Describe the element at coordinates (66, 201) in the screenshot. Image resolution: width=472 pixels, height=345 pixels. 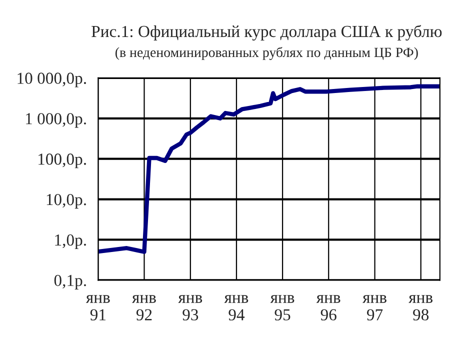
I see `y-tick-label: 10,0р.` at that location.